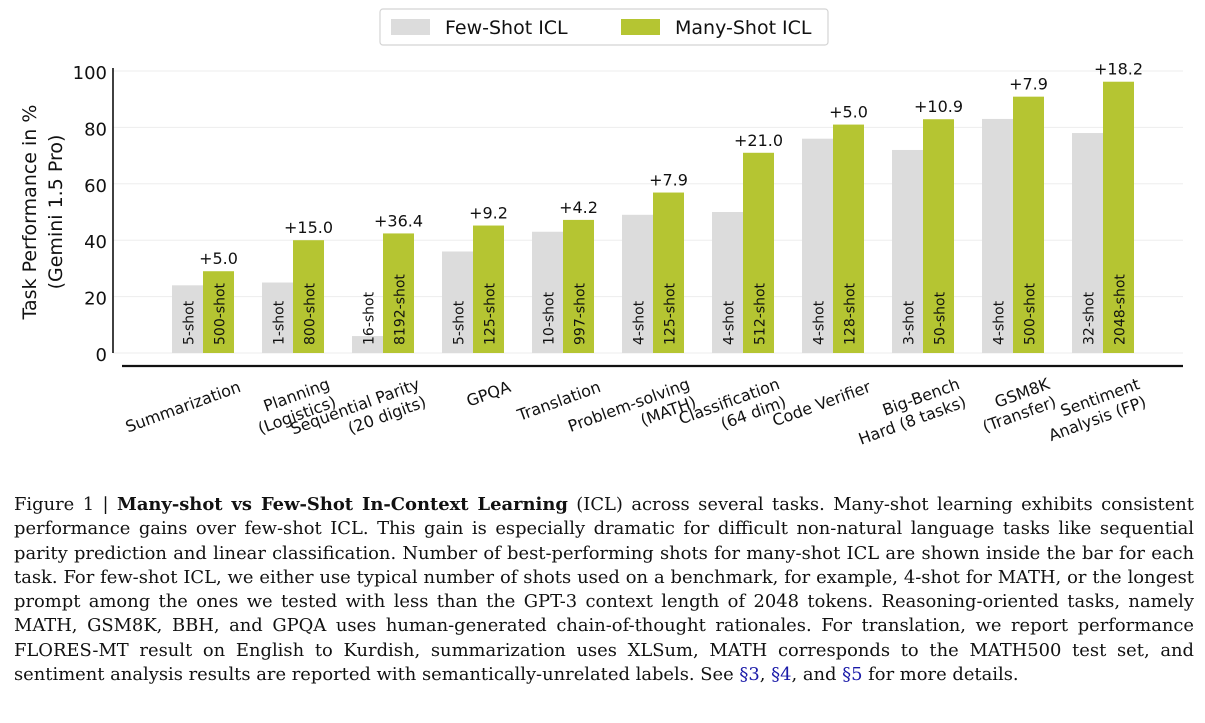  Describe the element at coordinates (95, 186) in the screenshot. I see `y-tick-label: 60` at that location.